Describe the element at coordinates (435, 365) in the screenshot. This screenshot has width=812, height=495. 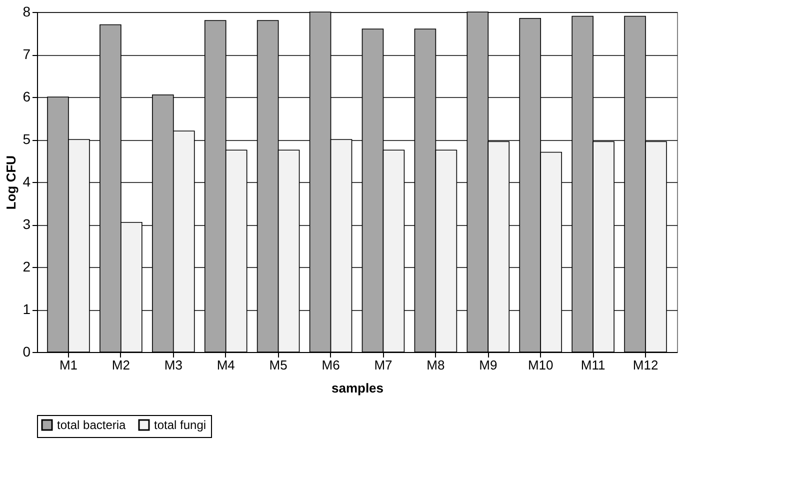
I see `x-tick-label: M8` at that location.